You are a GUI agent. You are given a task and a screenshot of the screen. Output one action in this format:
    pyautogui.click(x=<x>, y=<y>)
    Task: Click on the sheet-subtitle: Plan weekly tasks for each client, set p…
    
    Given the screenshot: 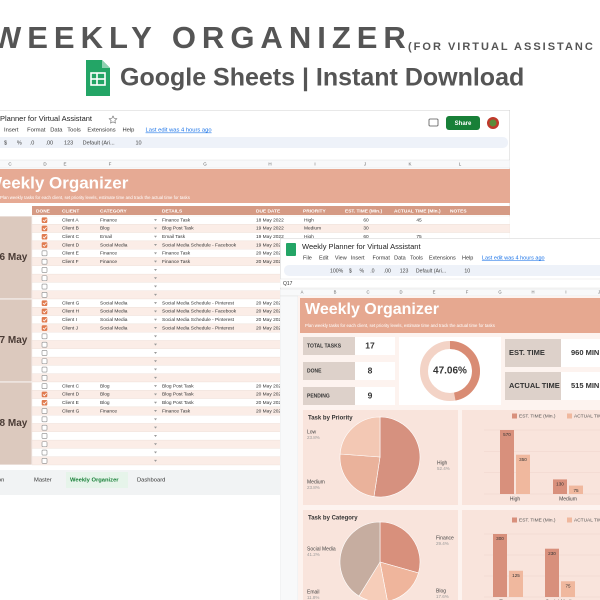 What is the action you would take?
    pyautogui.click(x=95, y=197)
    